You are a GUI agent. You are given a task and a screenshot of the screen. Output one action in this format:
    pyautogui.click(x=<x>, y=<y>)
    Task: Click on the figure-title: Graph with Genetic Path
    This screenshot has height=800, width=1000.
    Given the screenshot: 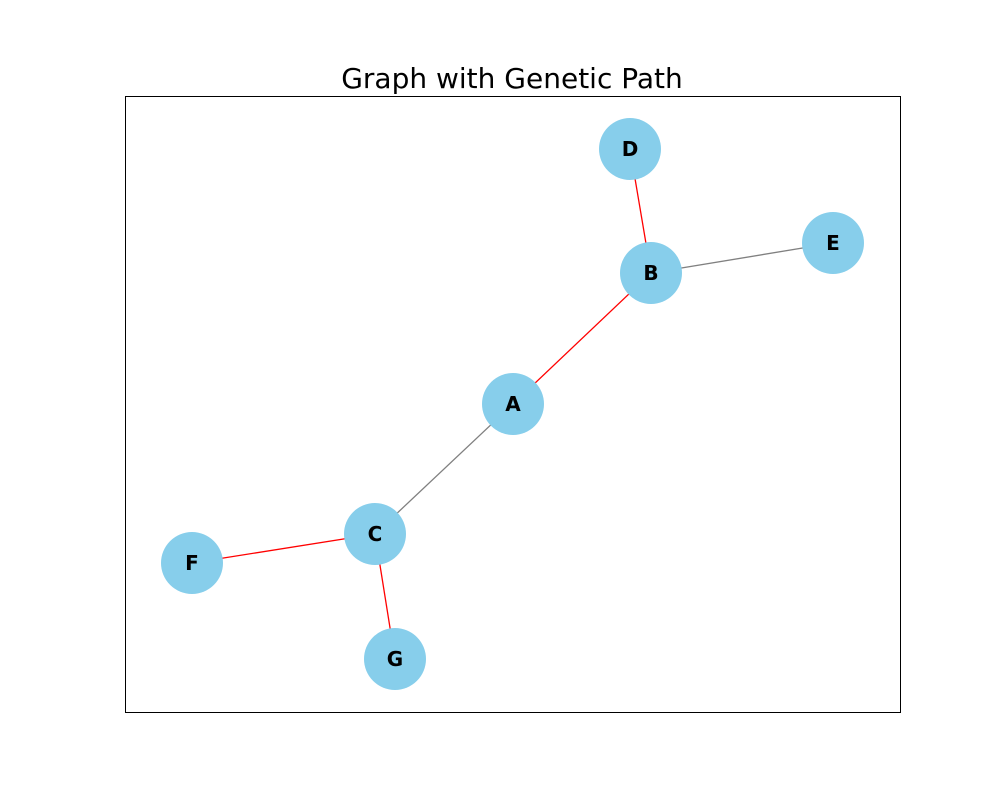 What is the action you would take?
    pyautogui.click(x=512, y=78)
    